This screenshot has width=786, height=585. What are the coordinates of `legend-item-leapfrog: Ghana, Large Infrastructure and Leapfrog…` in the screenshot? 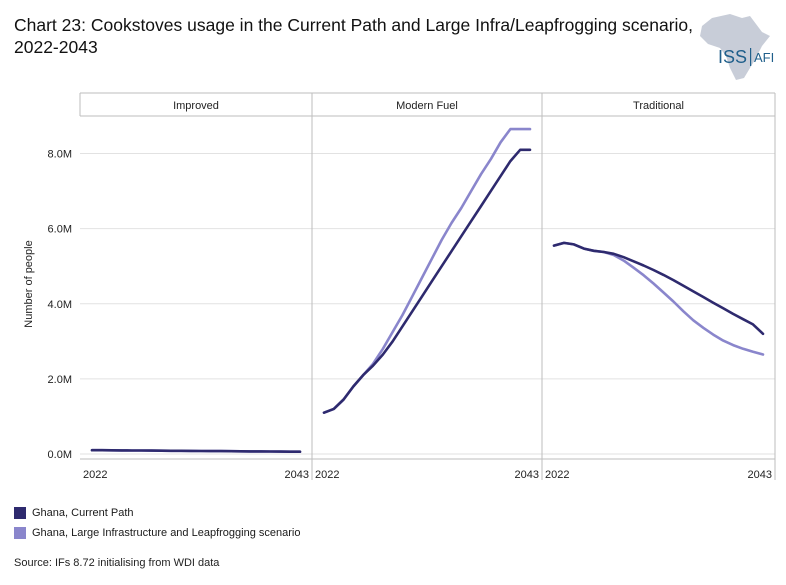 It's located at (157, 533).